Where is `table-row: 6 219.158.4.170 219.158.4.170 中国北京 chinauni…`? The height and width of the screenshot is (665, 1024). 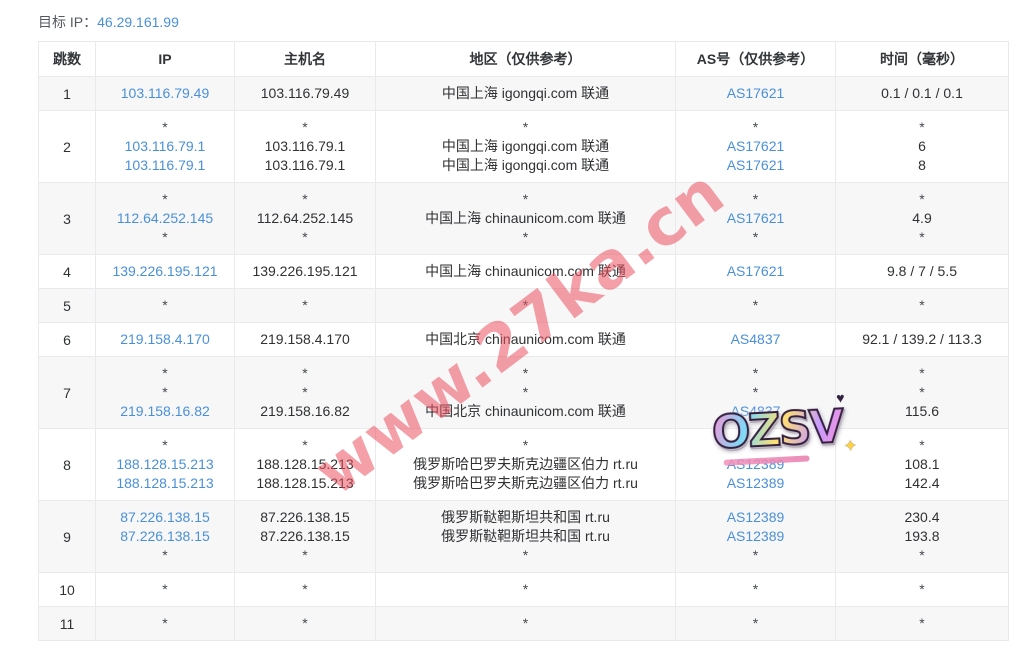
table-row: 6 219.158.4.170 219.158.4.170 中国北京 chinauni… is located at coordinates (523, 339).